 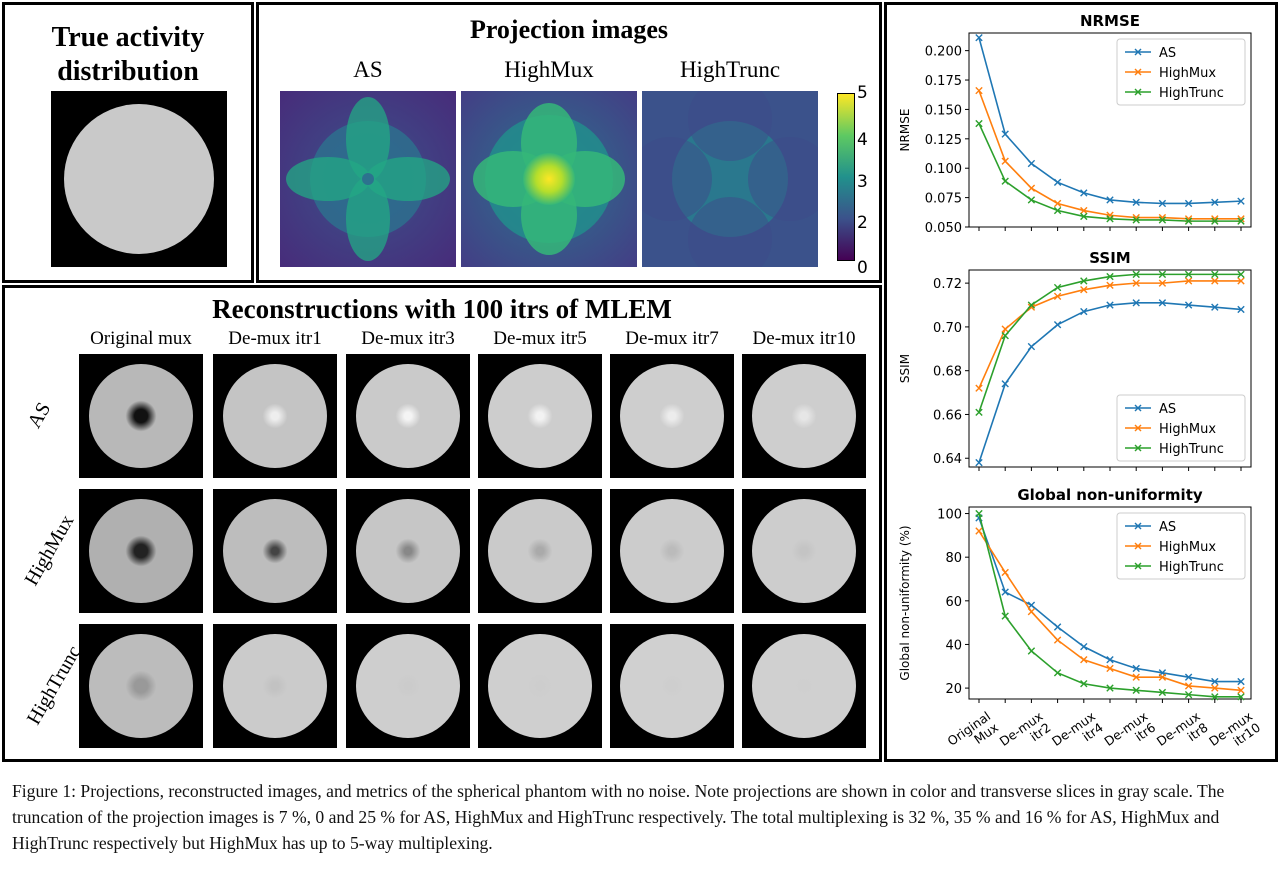 What do you see at coordinates (730, 179) in the screenshot?
I see `projection-image-hightrunc` at bounding box center [730, 179].